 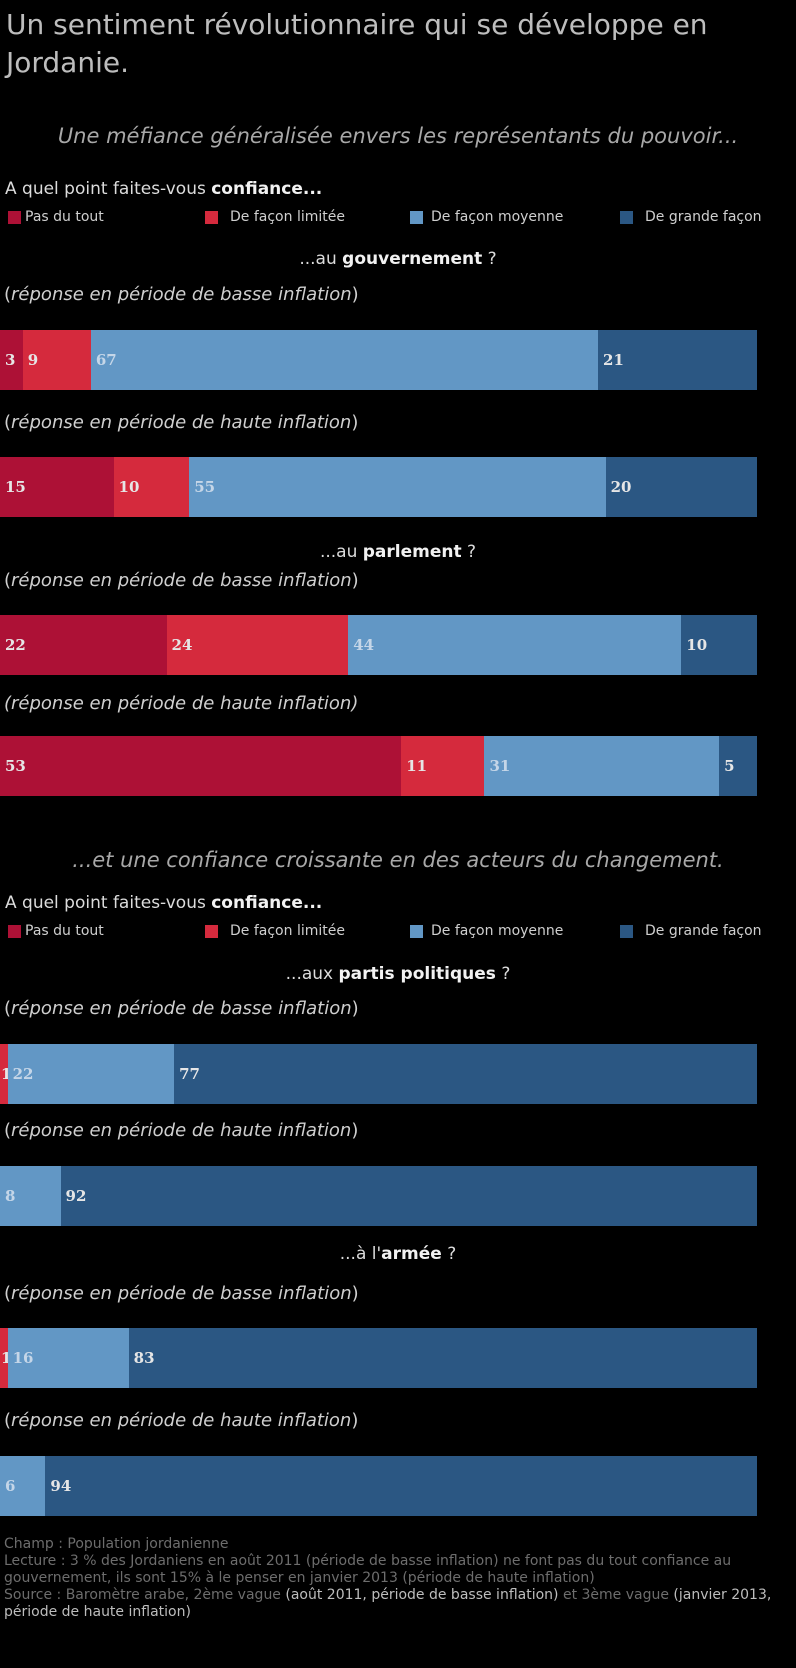 I want to click on bar-value-label: 94, so click(x=61, y=1486).